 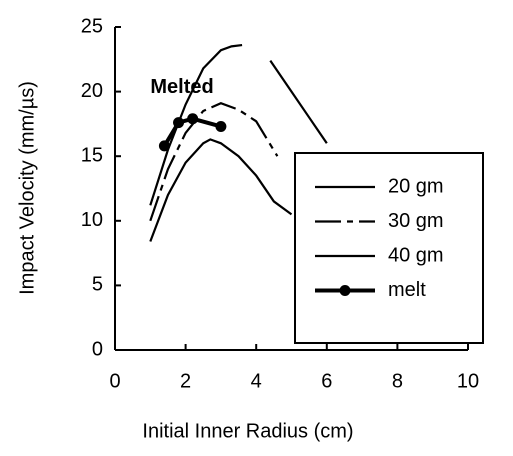 I want to click on legend-label: 40 gm, so click(x=416, y=255).